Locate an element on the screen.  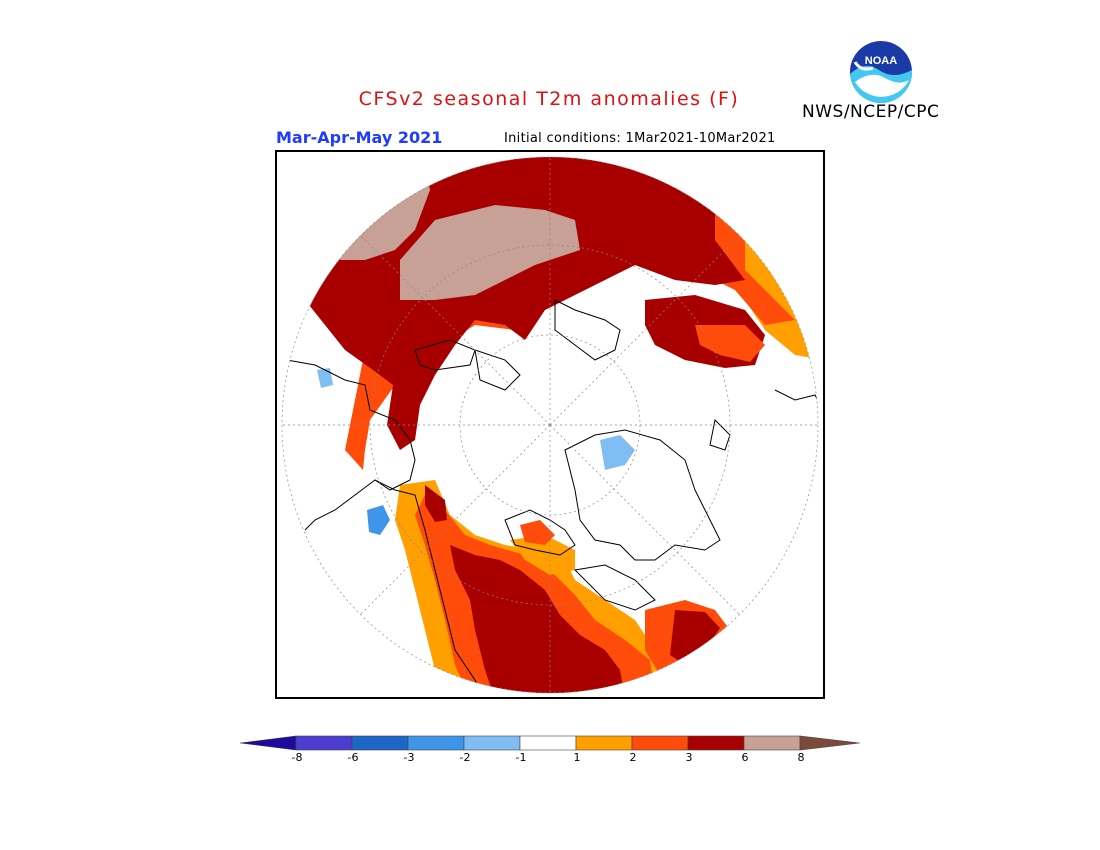
colorbar-swatch-min is located at coordinates (268, 743).